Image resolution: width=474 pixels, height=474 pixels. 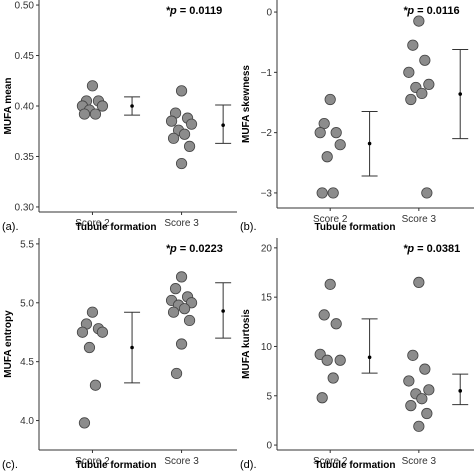 What do you see at coordinates (8, 344) in the screenshot?
I see `y-axis-title: MUFA entropy` at bounding box center [8, 344].